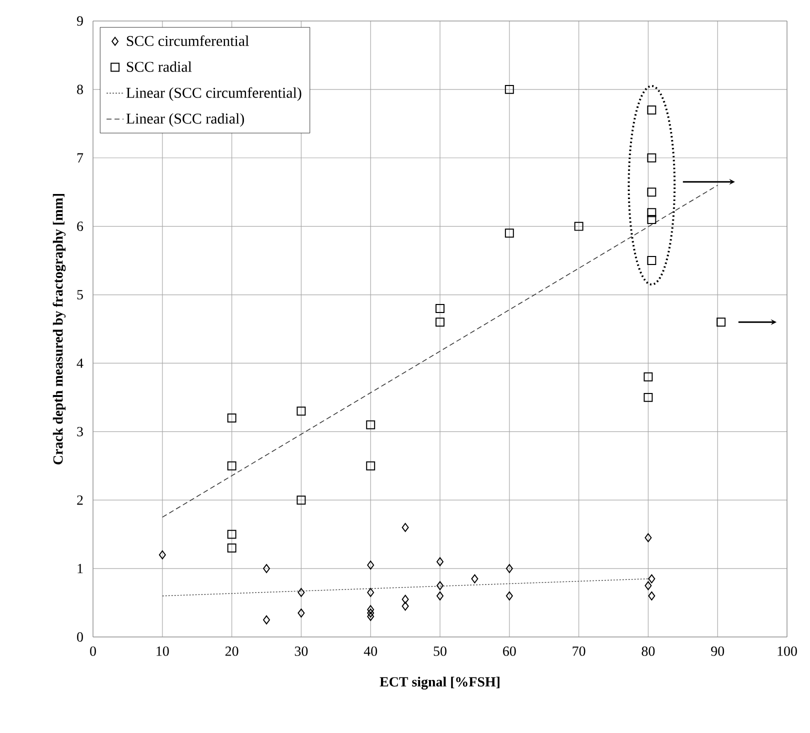 The height and width of the screenshot is (733, 810). Describe the element at coordinates (80, 431) in the screenshot. I see `y-tick-label: 3` at that location.